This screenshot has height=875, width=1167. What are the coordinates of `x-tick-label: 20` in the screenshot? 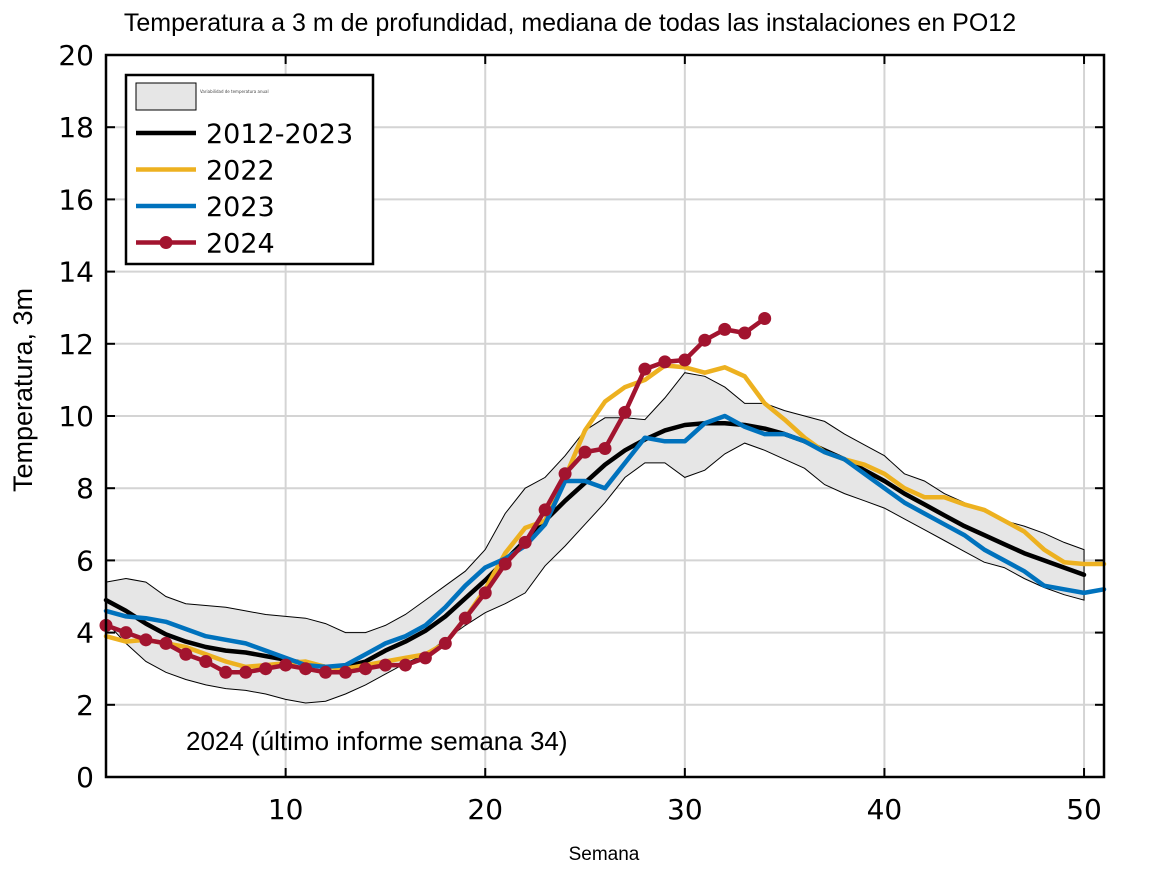 It's located at (485, 809).